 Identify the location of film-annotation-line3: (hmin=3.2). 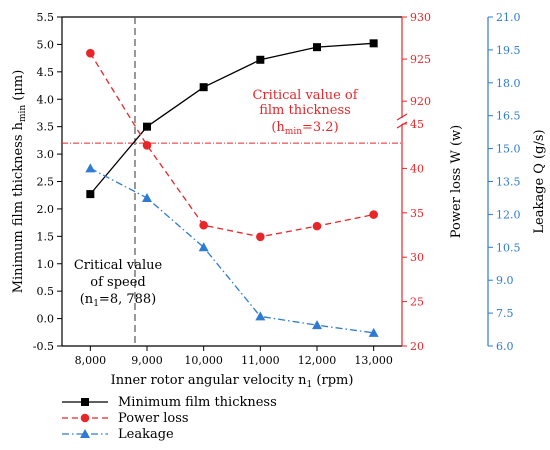
(304, 128).